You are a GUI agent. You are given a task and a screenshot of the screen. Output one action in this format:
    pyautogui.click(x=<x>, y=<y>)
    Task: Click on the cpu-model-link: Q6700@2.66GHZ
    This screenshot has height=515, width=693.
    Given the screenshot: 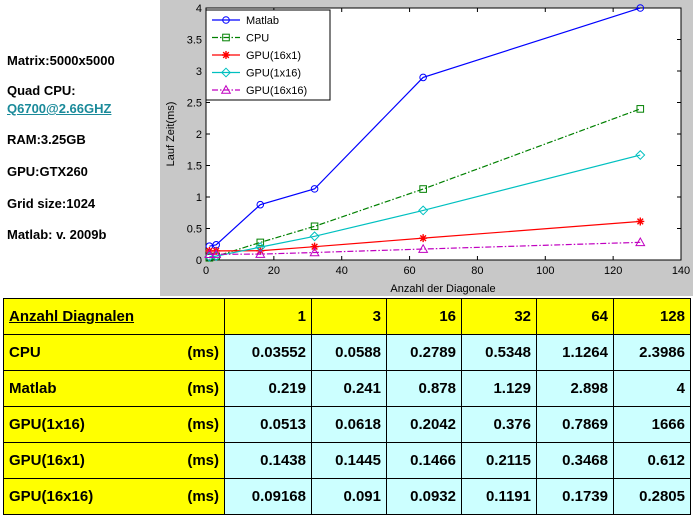 What is the action you would take?
    pyautogui.click(x=59, y=108)
    